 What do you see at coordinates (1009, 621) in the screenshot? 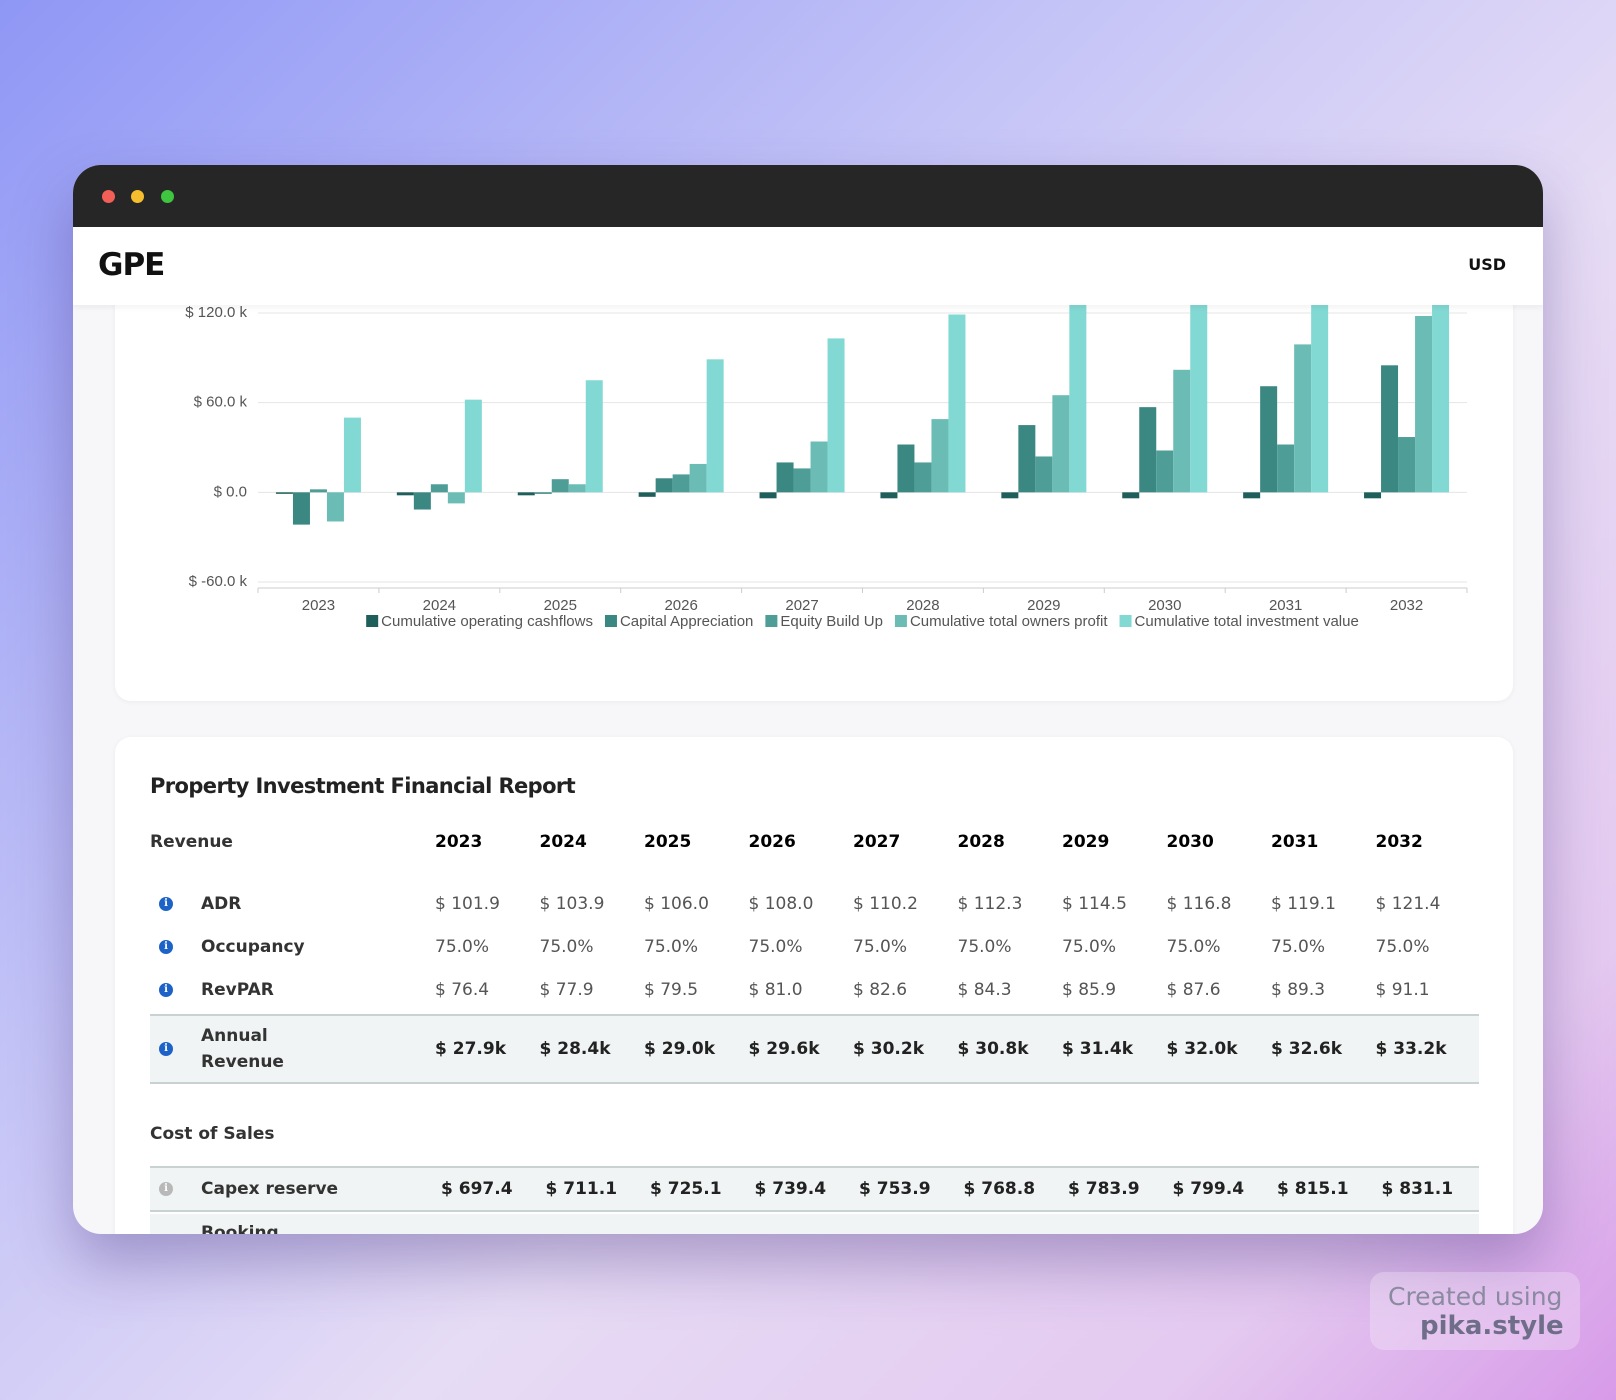
I see `legend-label: Cumulative total owners profit` at bounding box center [1009, 621].